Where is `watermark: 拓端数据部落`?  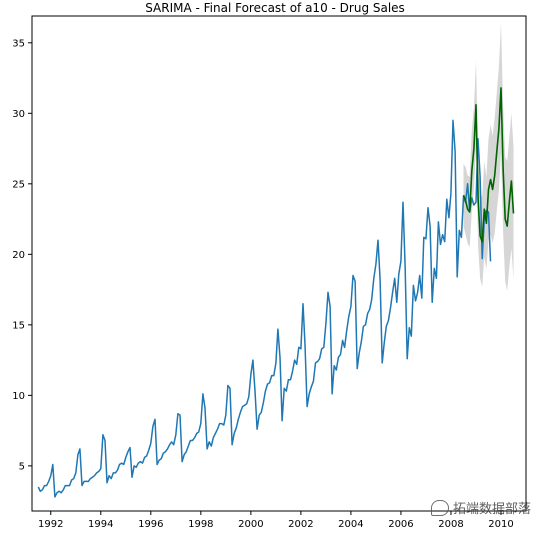 watermark: 拓端数据部落 is located at coordinates (480, 507).